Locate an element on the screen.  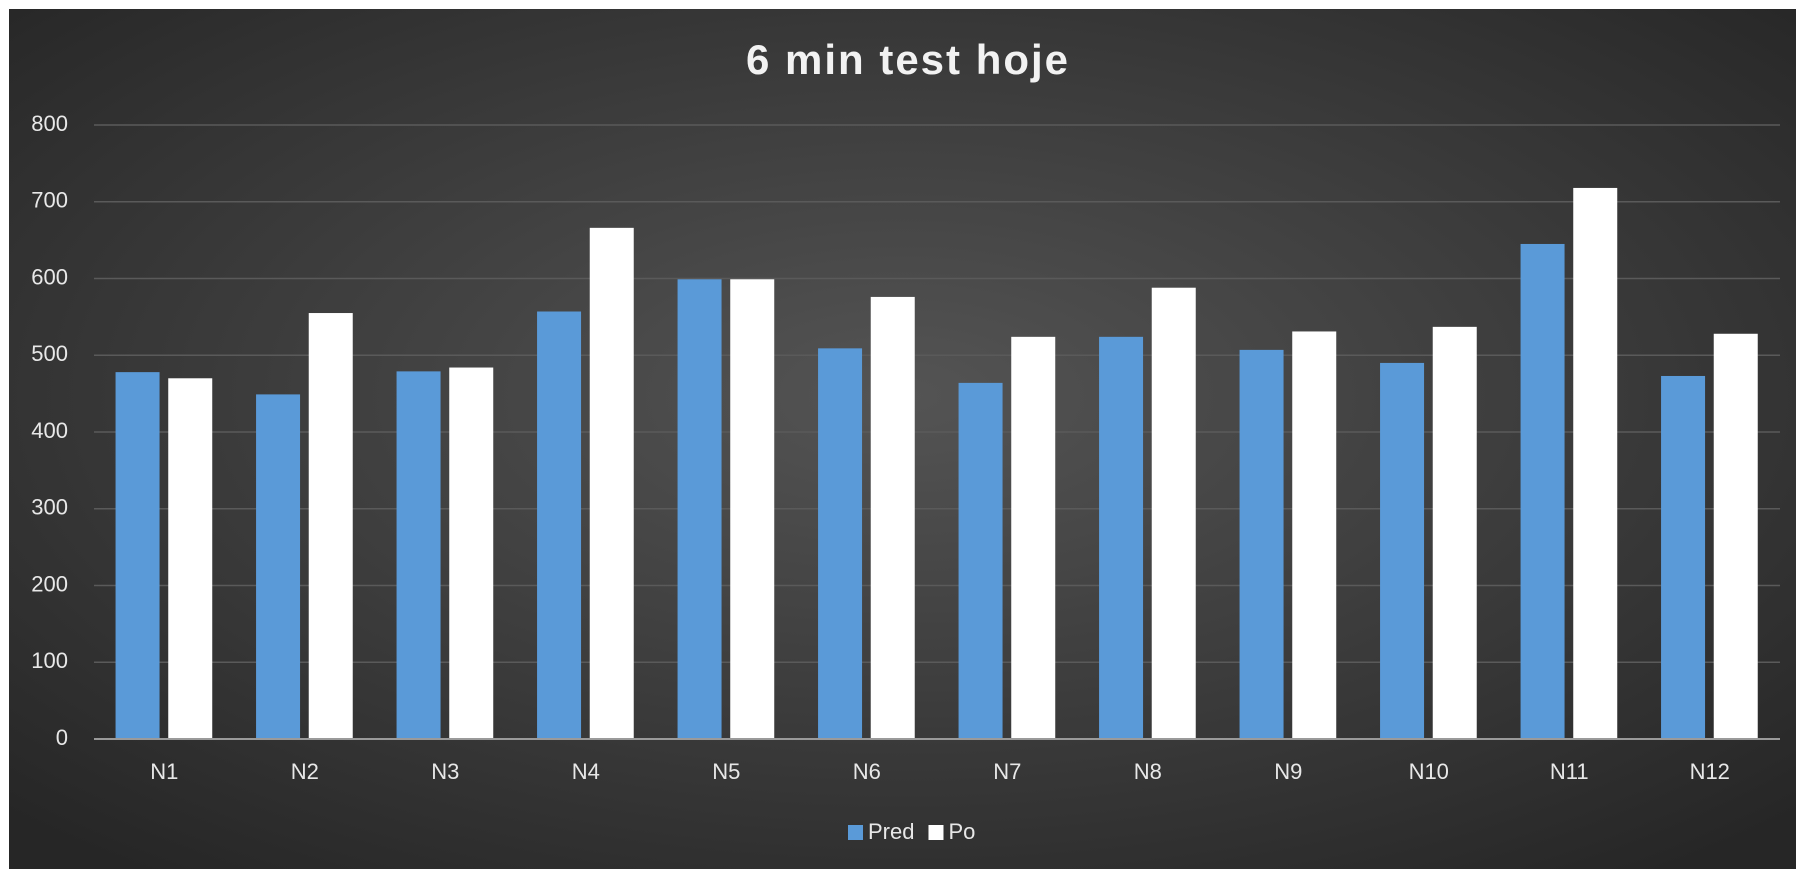
x-tick-label: N5 is located at coordinates (726, 771).